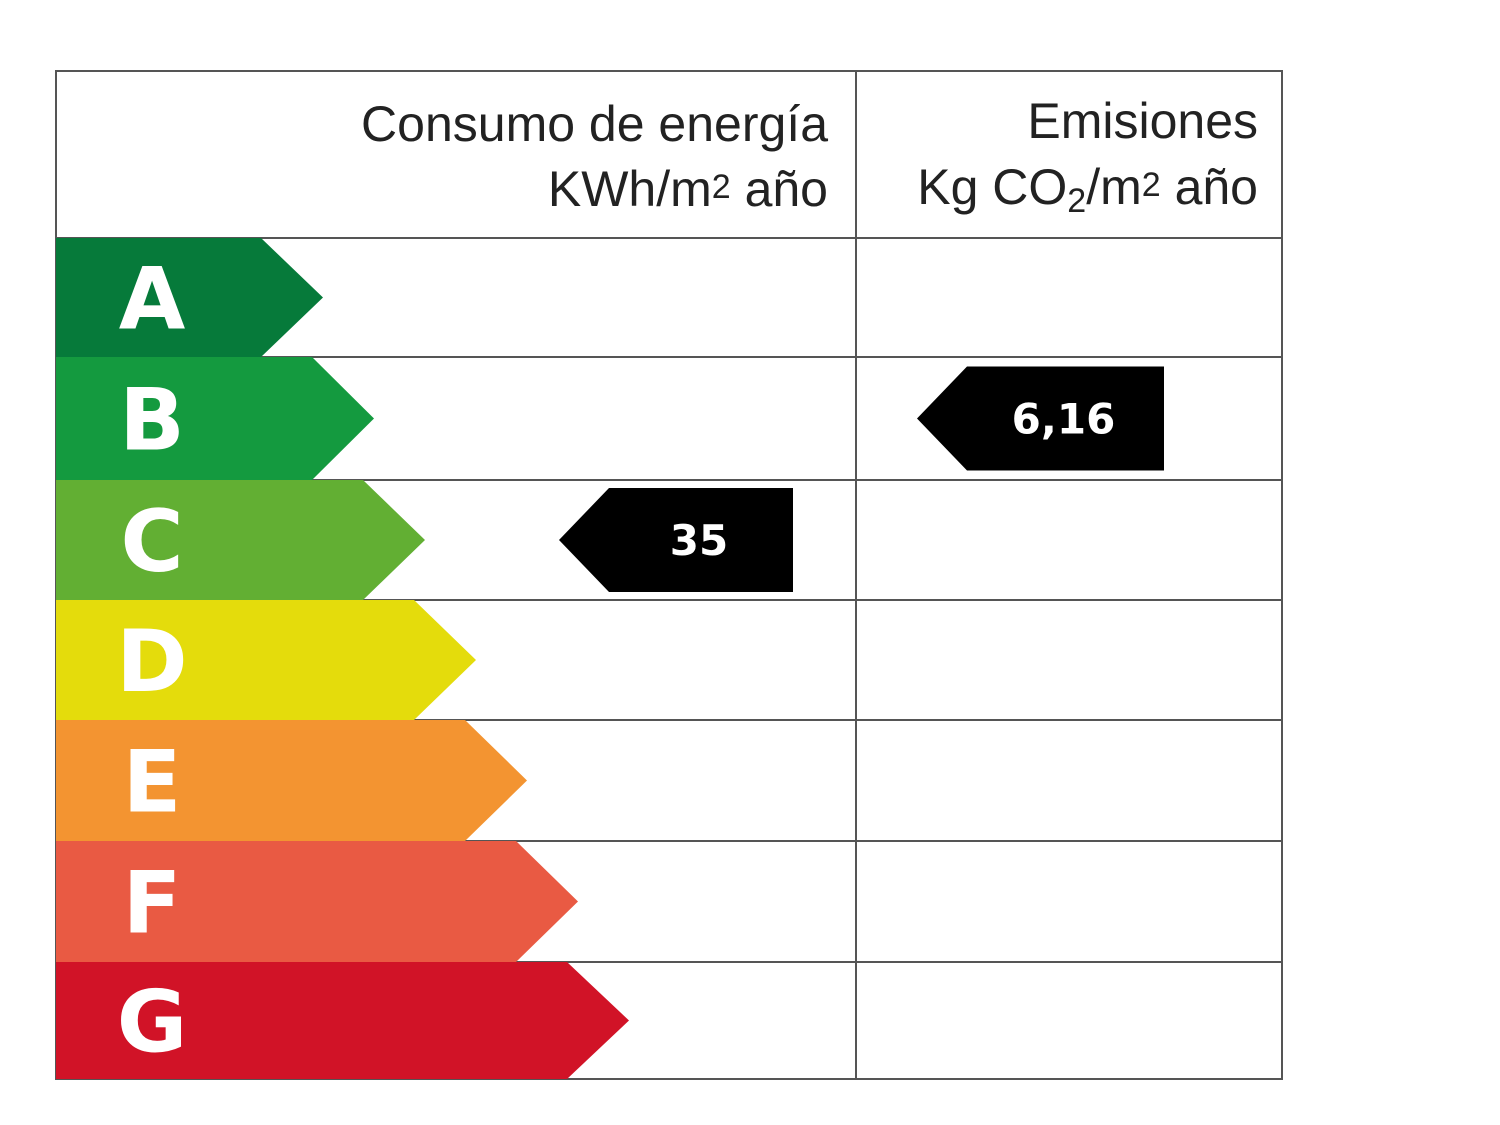 The width and height of the screenshot is (1500, 1125). I want to click on emisiones-marker-value: 6,16, so click(1064, 419).